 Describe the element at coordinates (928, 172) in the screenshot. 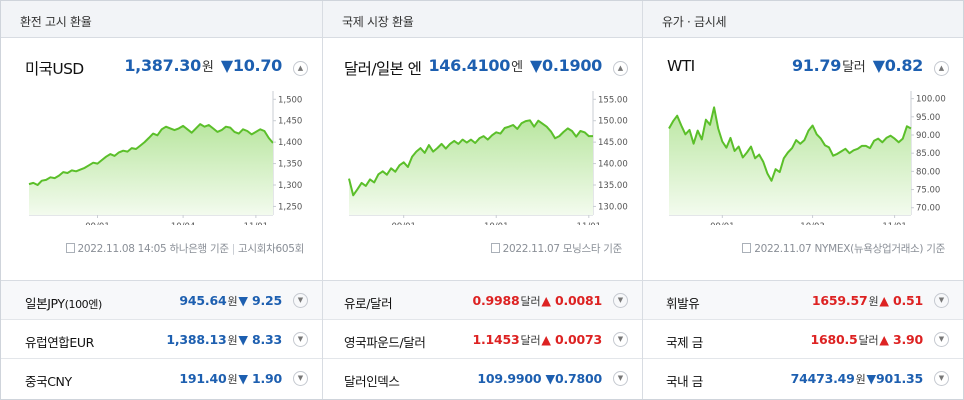

I see `y-tick-label: 80.00` at that location.